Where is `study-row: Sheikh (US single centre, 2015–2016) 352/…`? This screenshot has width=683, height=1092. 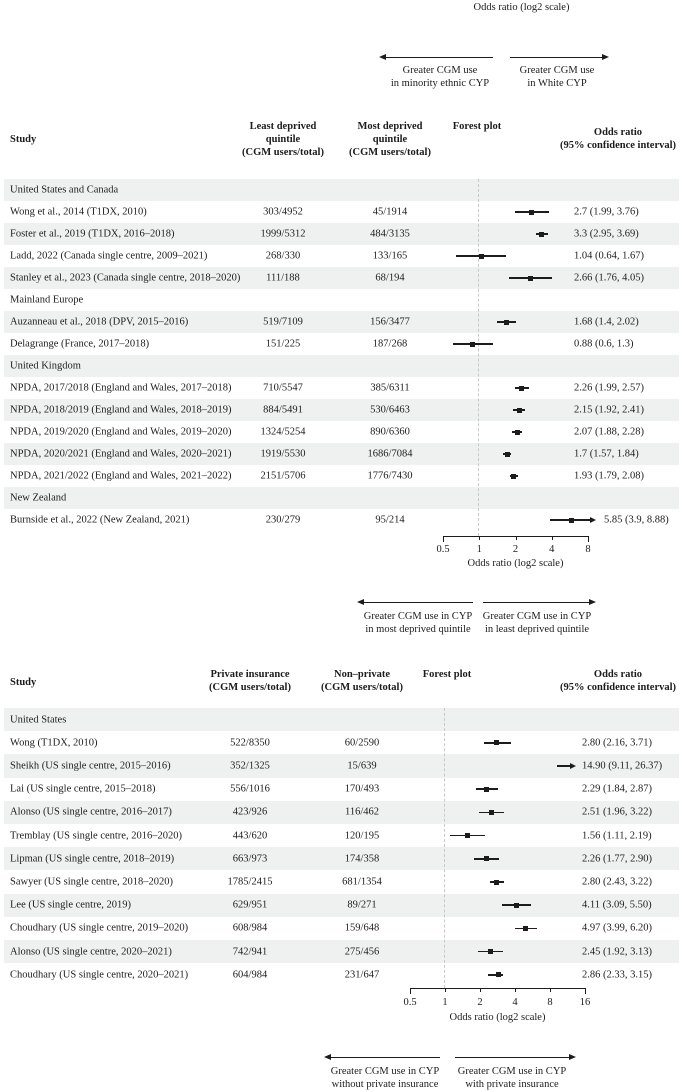
study-row: Sheikh (US single centre, 2015–2016) 352/… is located at coordinates (341, 766).